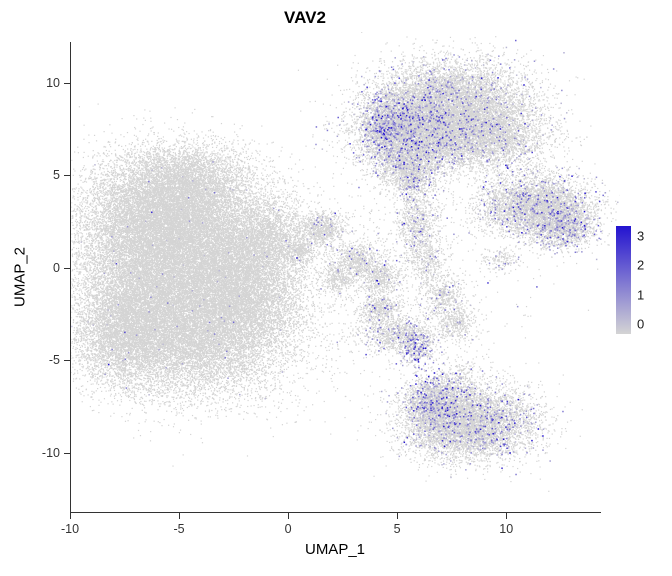  What do you see at coordinates (56, 175) in the screenshot?
I see `y-tick-label: 5` at bounding box center [56, 175].